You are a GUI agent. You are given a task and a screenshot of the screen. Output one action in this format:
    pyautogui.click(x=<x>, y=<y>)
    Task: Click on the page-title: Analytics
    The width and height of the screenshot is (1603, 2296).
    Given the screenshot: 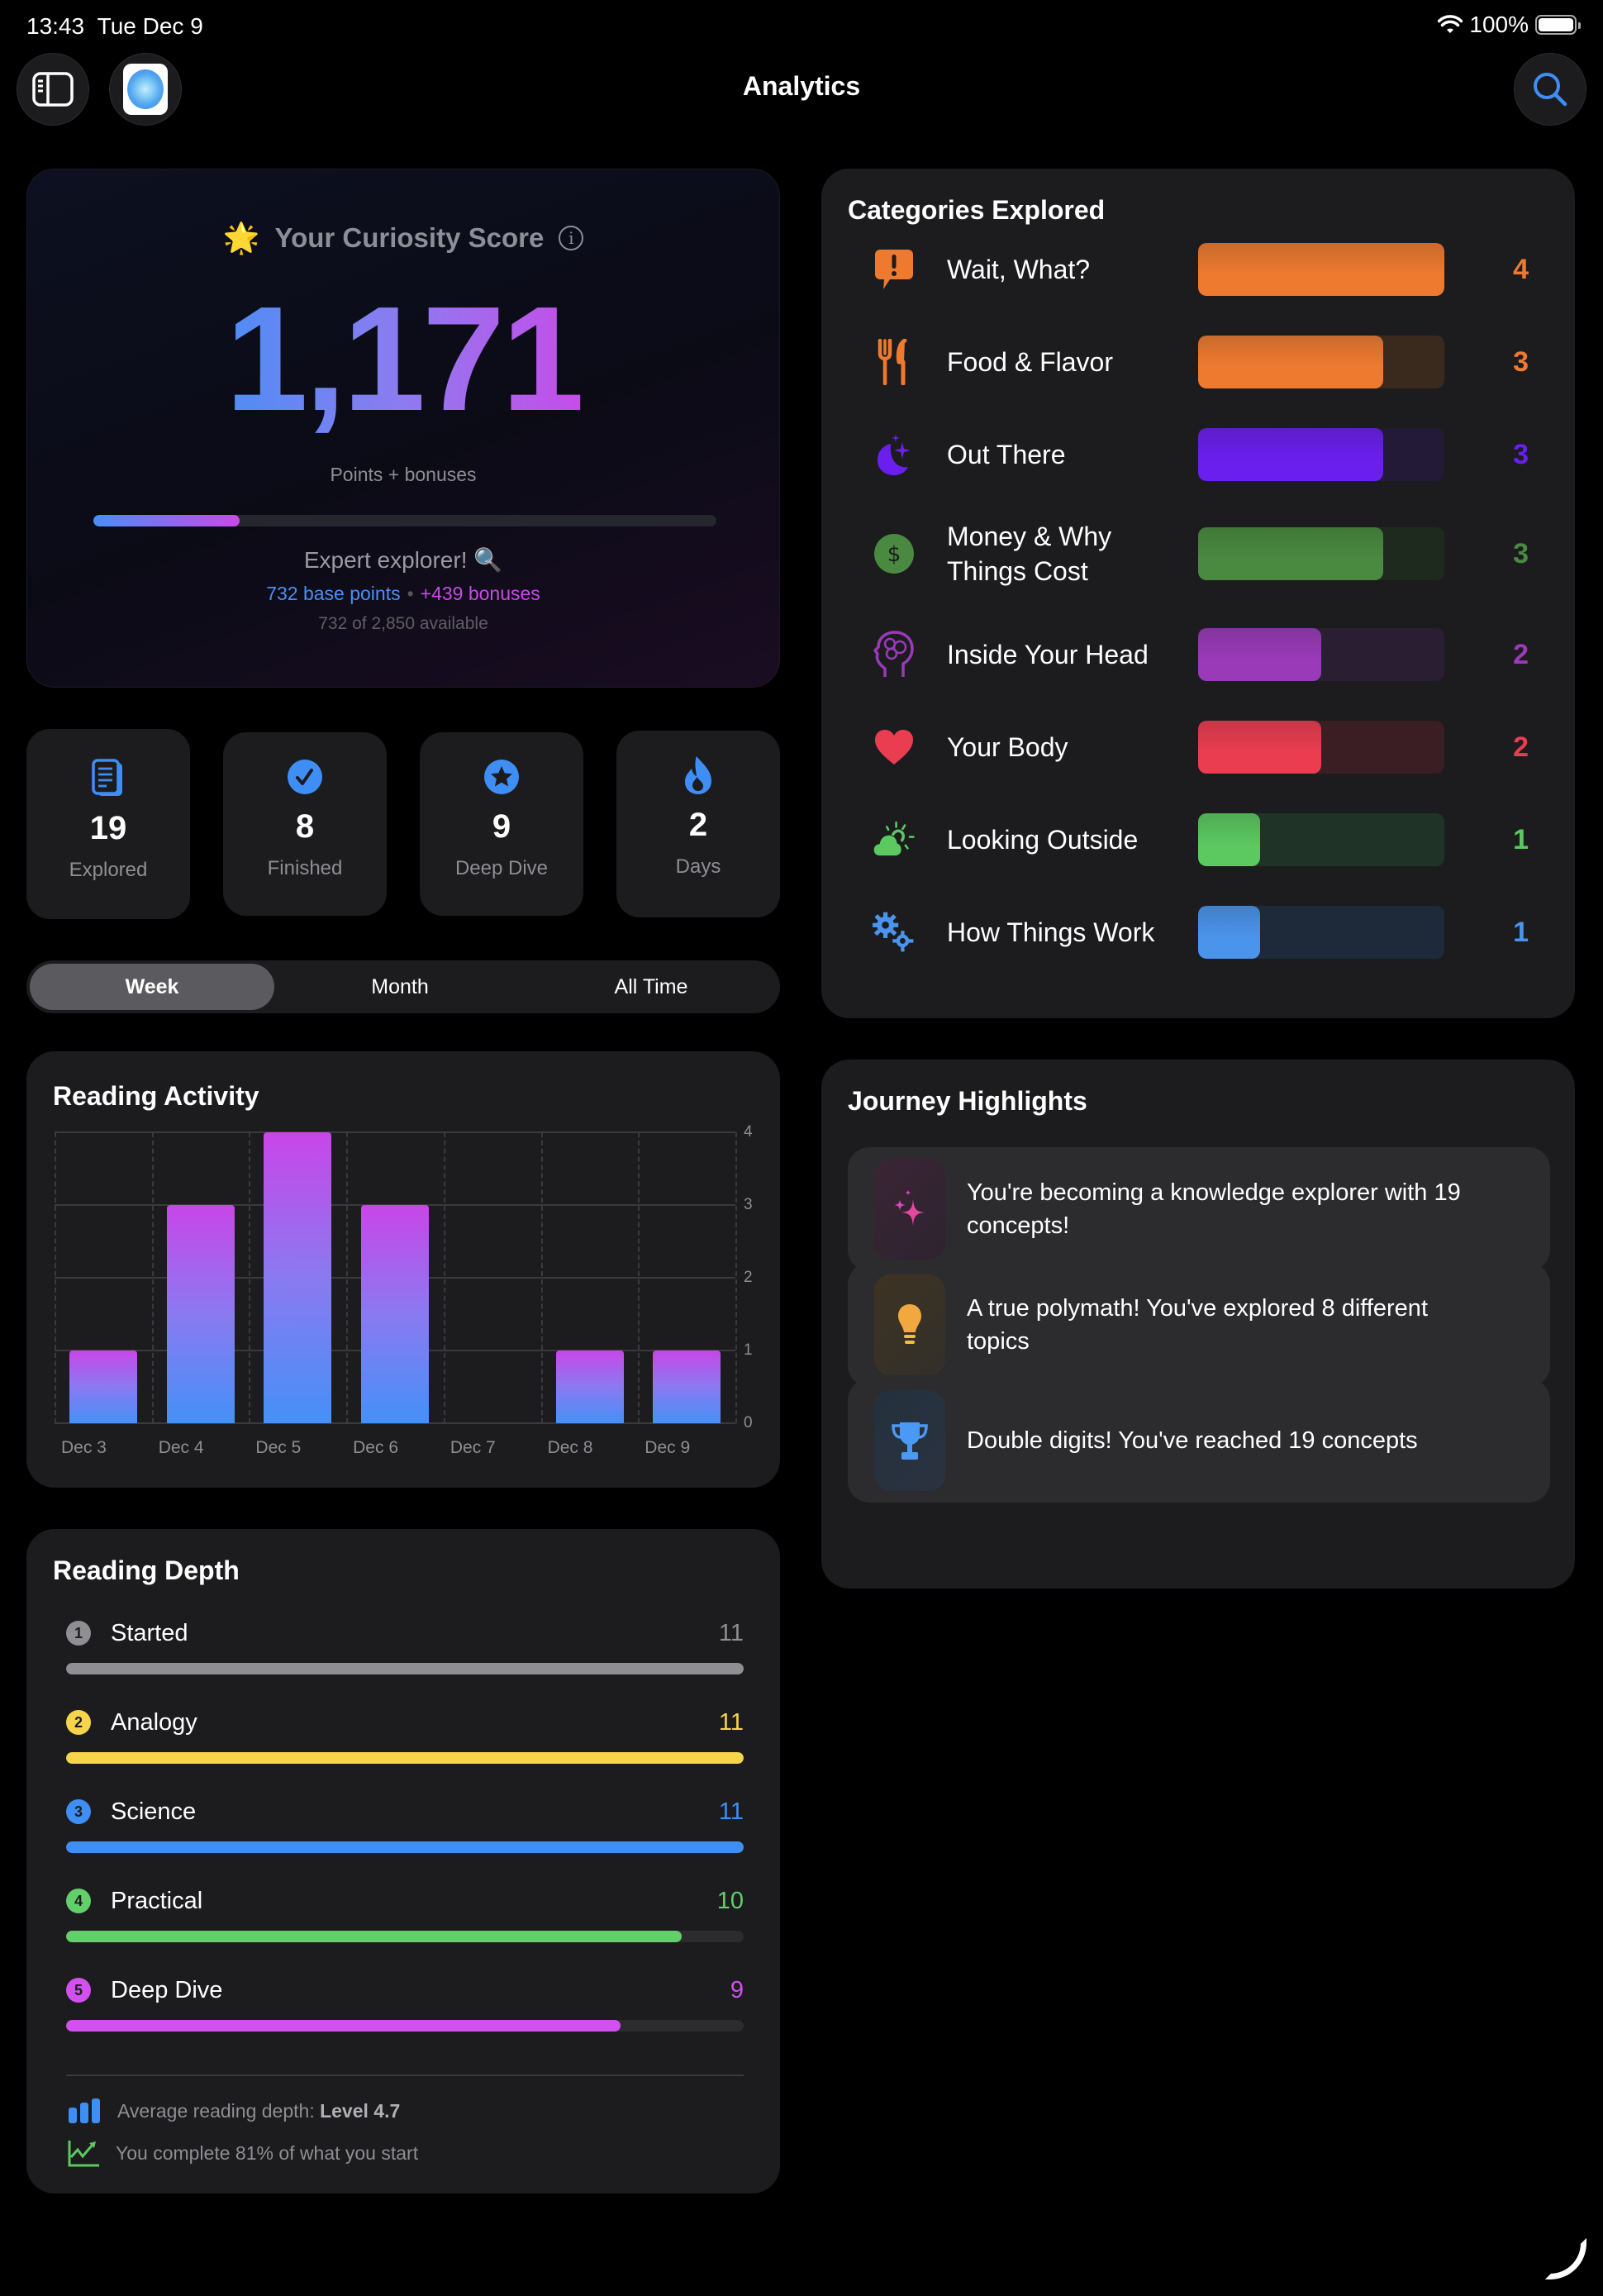 What is the action you would take?
    pyautogui.click(x=801, y=86)
    